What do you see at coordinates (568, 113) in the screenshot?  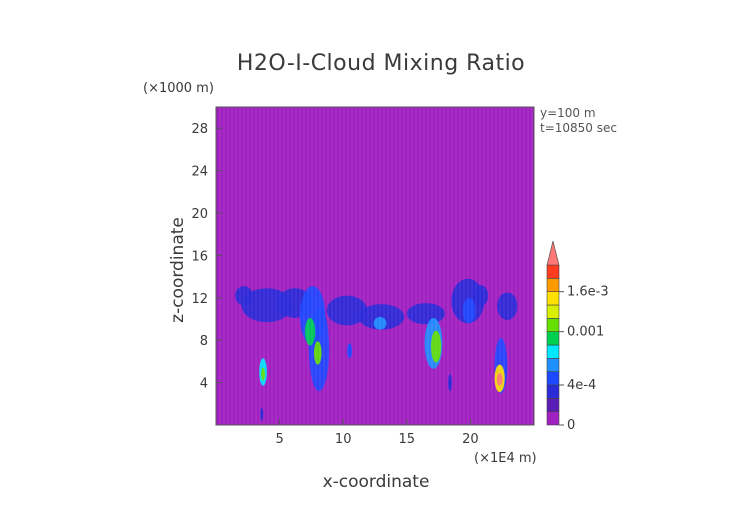 I see `annotation-y: y=100 m` at bounding box center [568, 113].